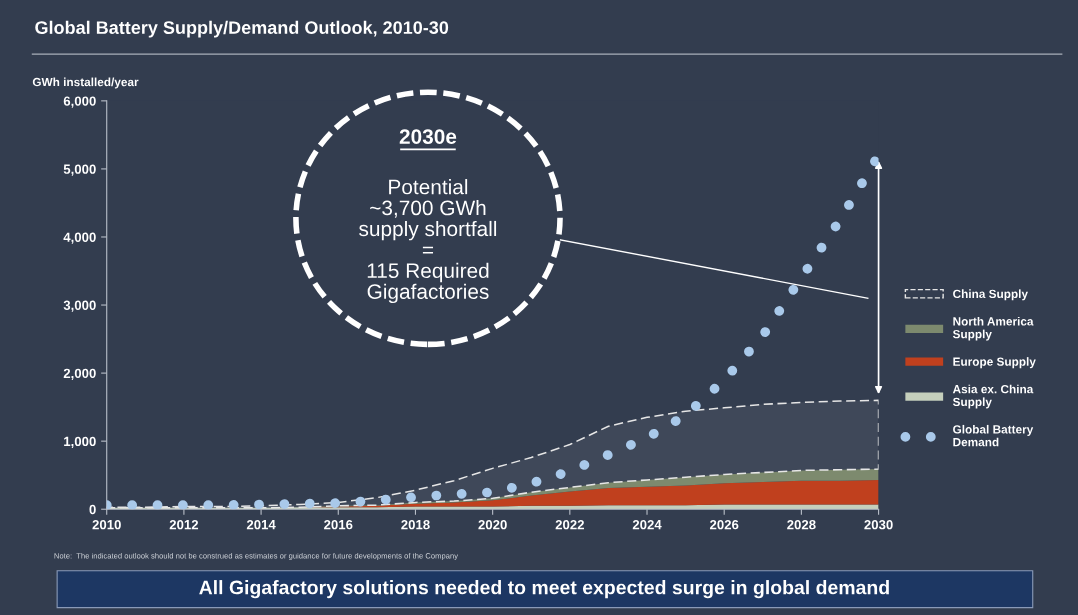 The width and height of the screenshot is (1078, 615). I want to click on legend-label: Europe Supply, so click(994, 363).